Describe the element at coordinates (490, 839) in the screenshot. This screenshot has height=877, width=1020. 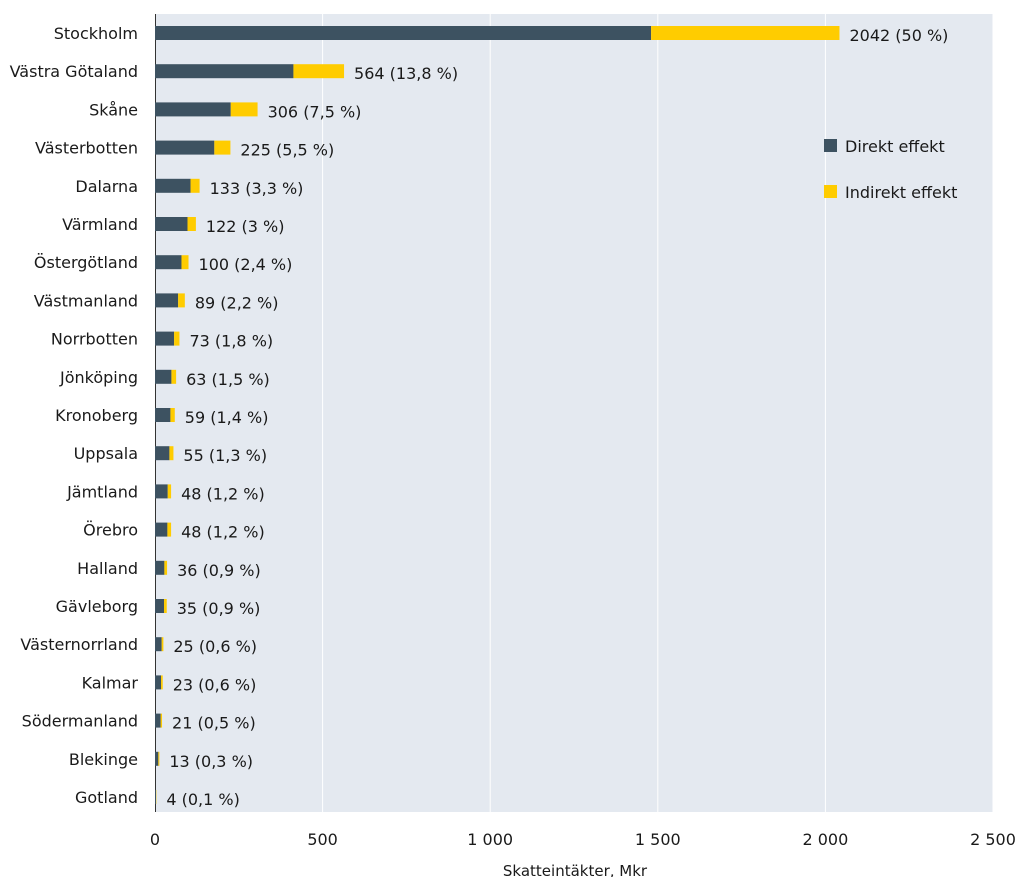
I see `x-tick-label-2: 1 000` at that location.